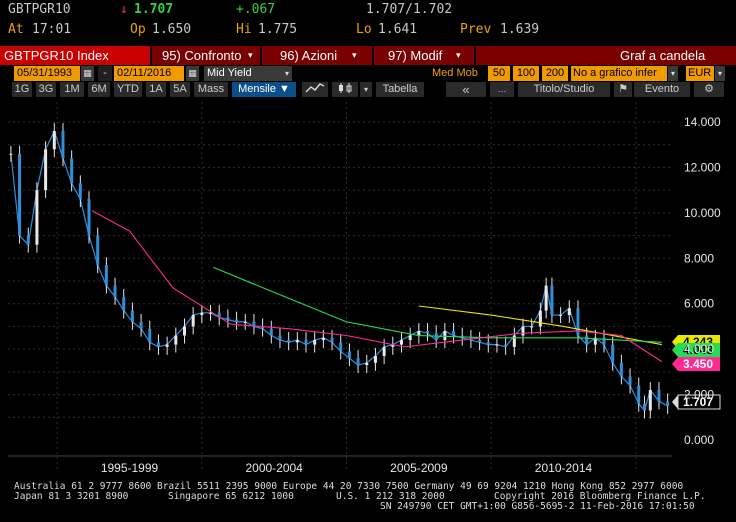 This screenshot has width=736, height=522. What do you see at coordinates (180, 89) in the screenshot?
I see `period-5a: 5A` at bounding box center [180, 89].